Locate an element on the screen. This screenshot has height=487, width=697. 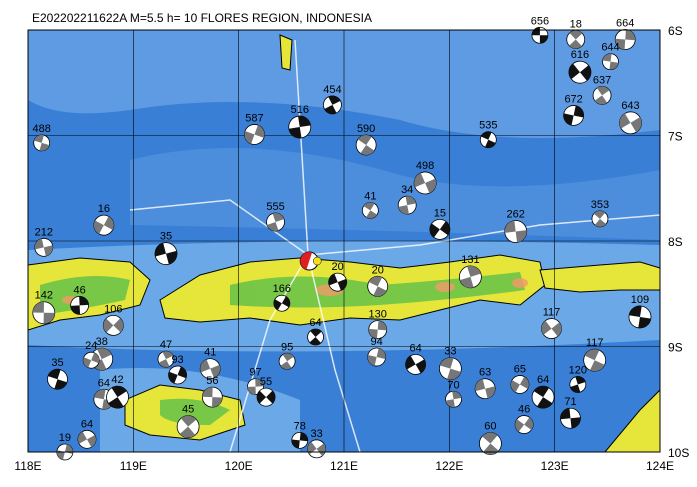
depth-label: 131 is located at coordinates (470, 260).